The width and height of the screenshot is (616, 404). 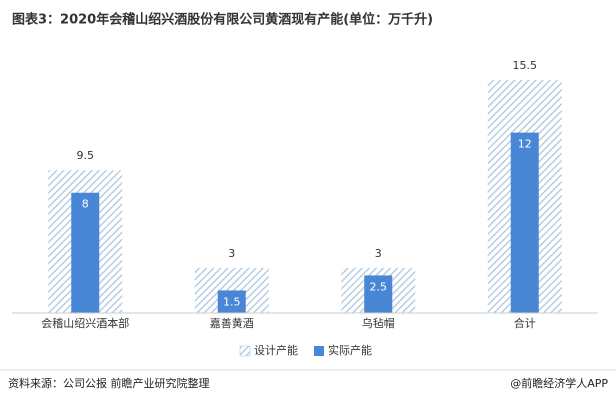 I want to click on x-tick-label: 合计, so click(x=525, y=323).